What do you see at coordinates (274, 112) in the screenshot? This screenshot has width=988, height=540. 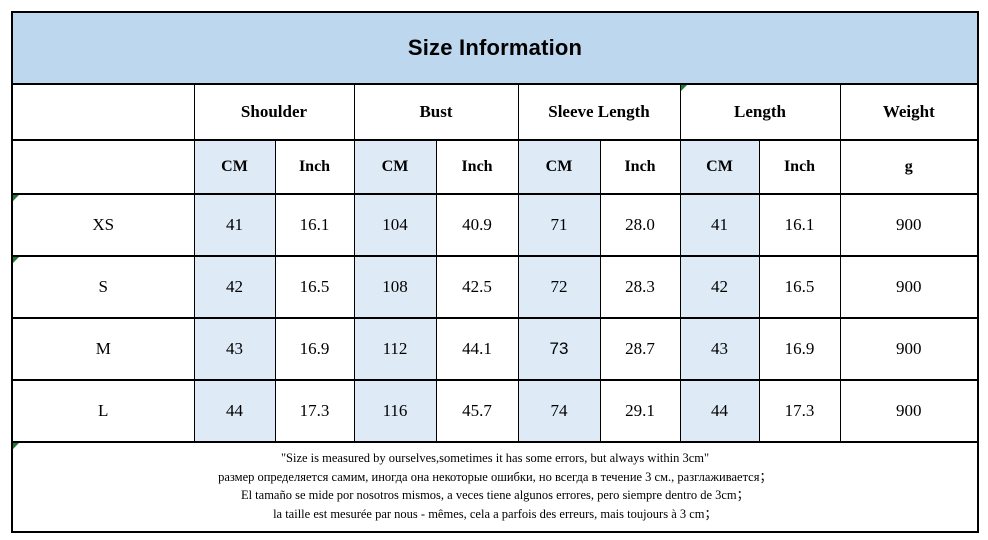 I see `col-header-shoulder: Shoulder` at bounding box center [274, 112].